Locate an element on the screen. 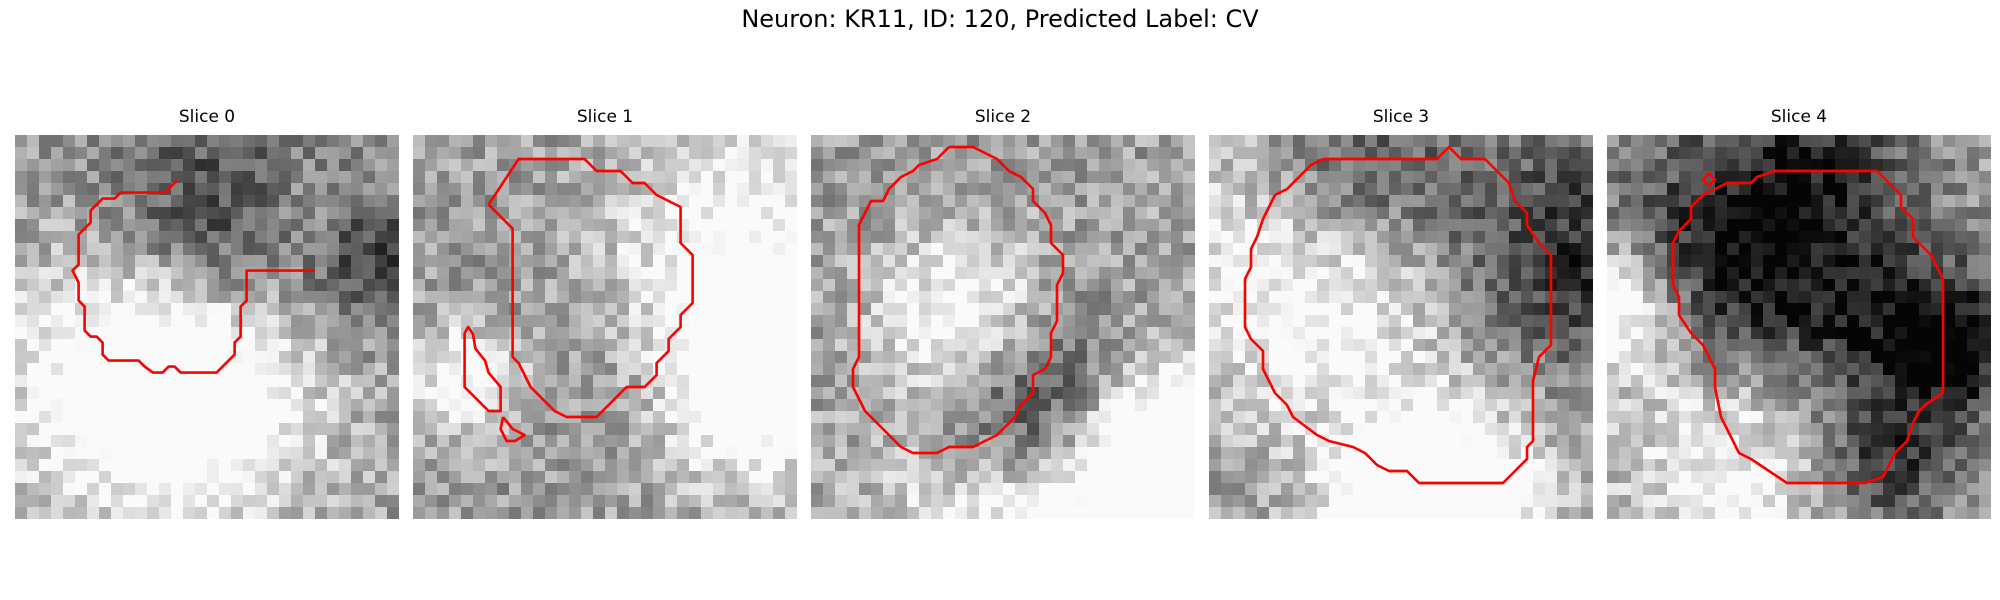  slice-3-contour is located at coordinates (1398, 315).